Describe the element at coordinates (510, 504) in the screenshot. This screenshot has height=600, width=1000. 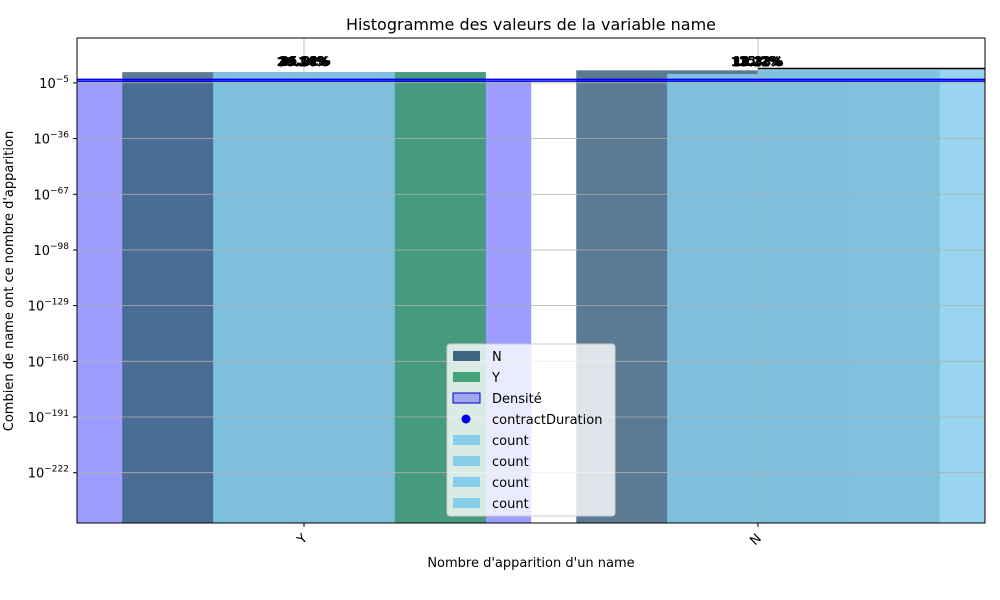
I see `legend-label-7: count` at that location.